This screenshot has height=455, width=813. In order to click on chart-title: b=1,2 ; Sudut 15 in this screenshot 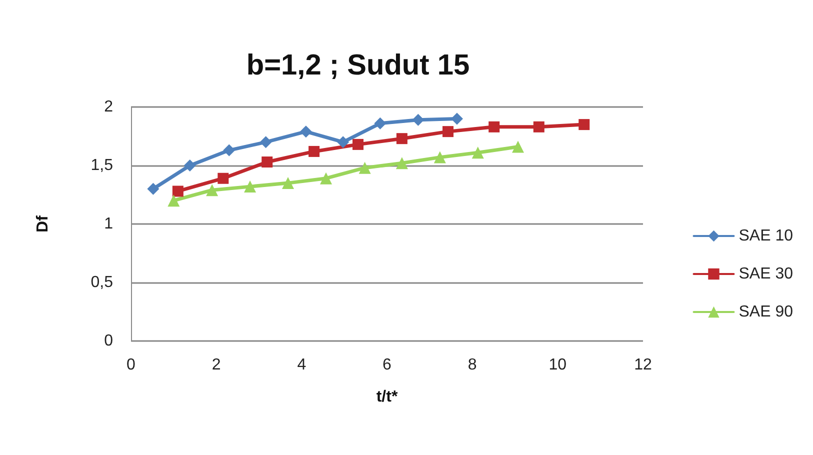, I will do `click(358, 66)`.